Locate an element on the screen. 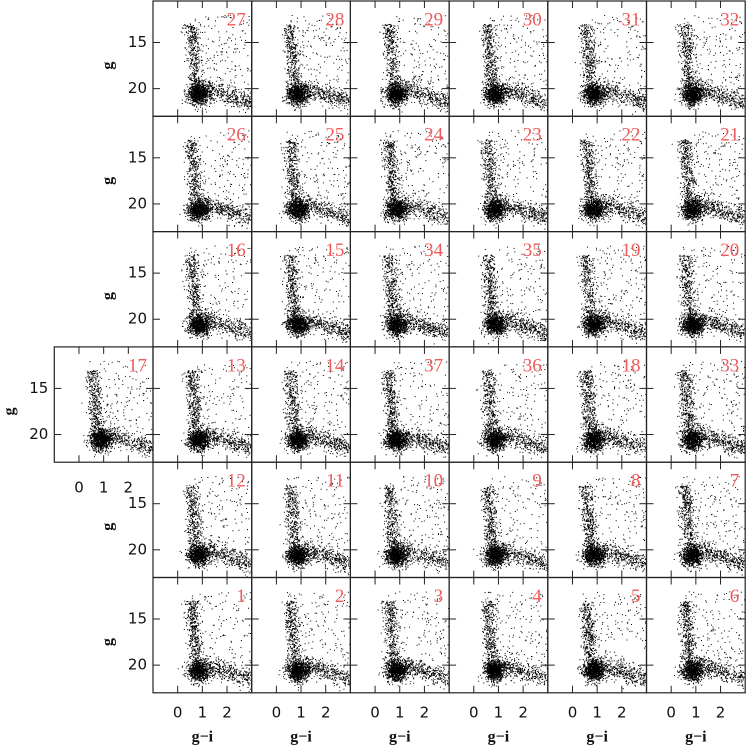 Image resolution: width=747 pixels, height=749 pixels. panel: 36 is located at coordinates (498, 404).